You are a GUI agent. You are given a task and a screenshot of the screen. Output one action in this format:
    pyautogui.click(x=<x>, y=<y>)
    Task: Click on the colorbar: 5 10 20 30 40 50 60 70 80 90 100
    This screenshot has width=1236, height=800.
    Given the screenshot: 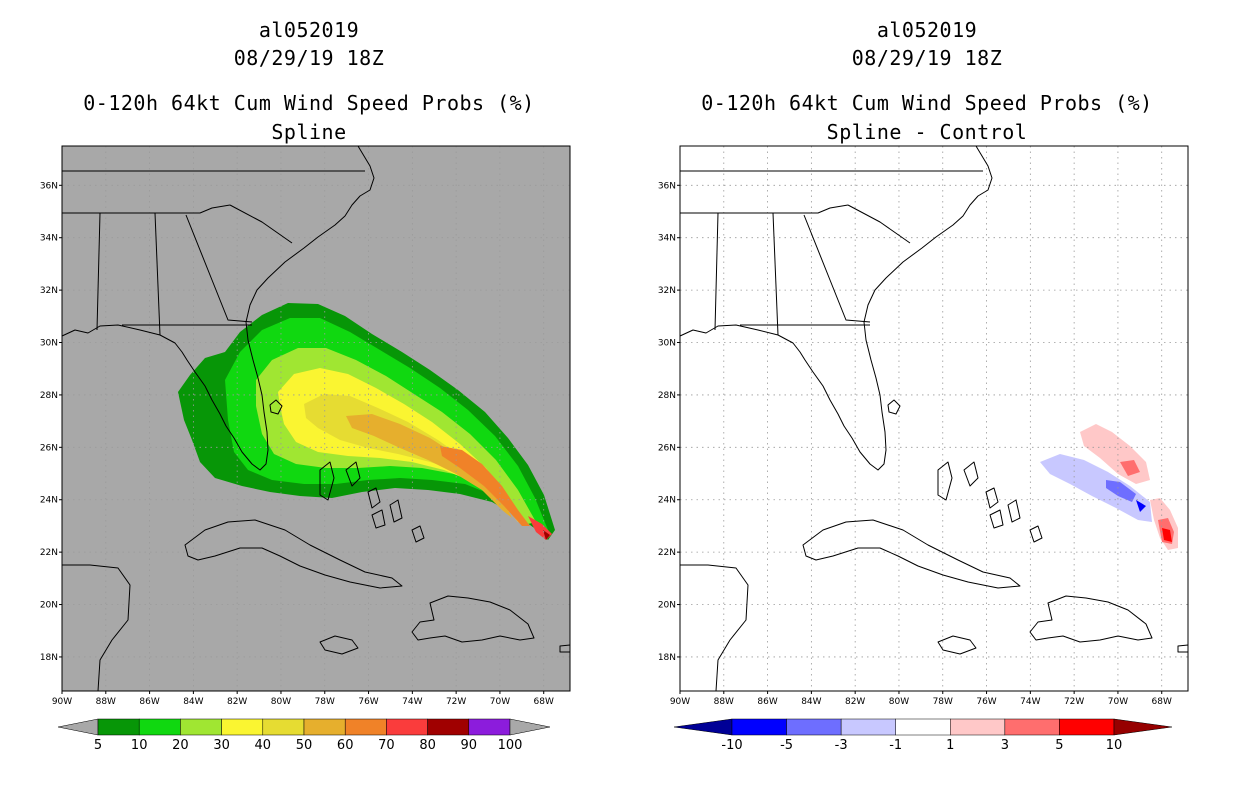 What is the action you would take?
    pyautogui.click(x=304, y=735)
    